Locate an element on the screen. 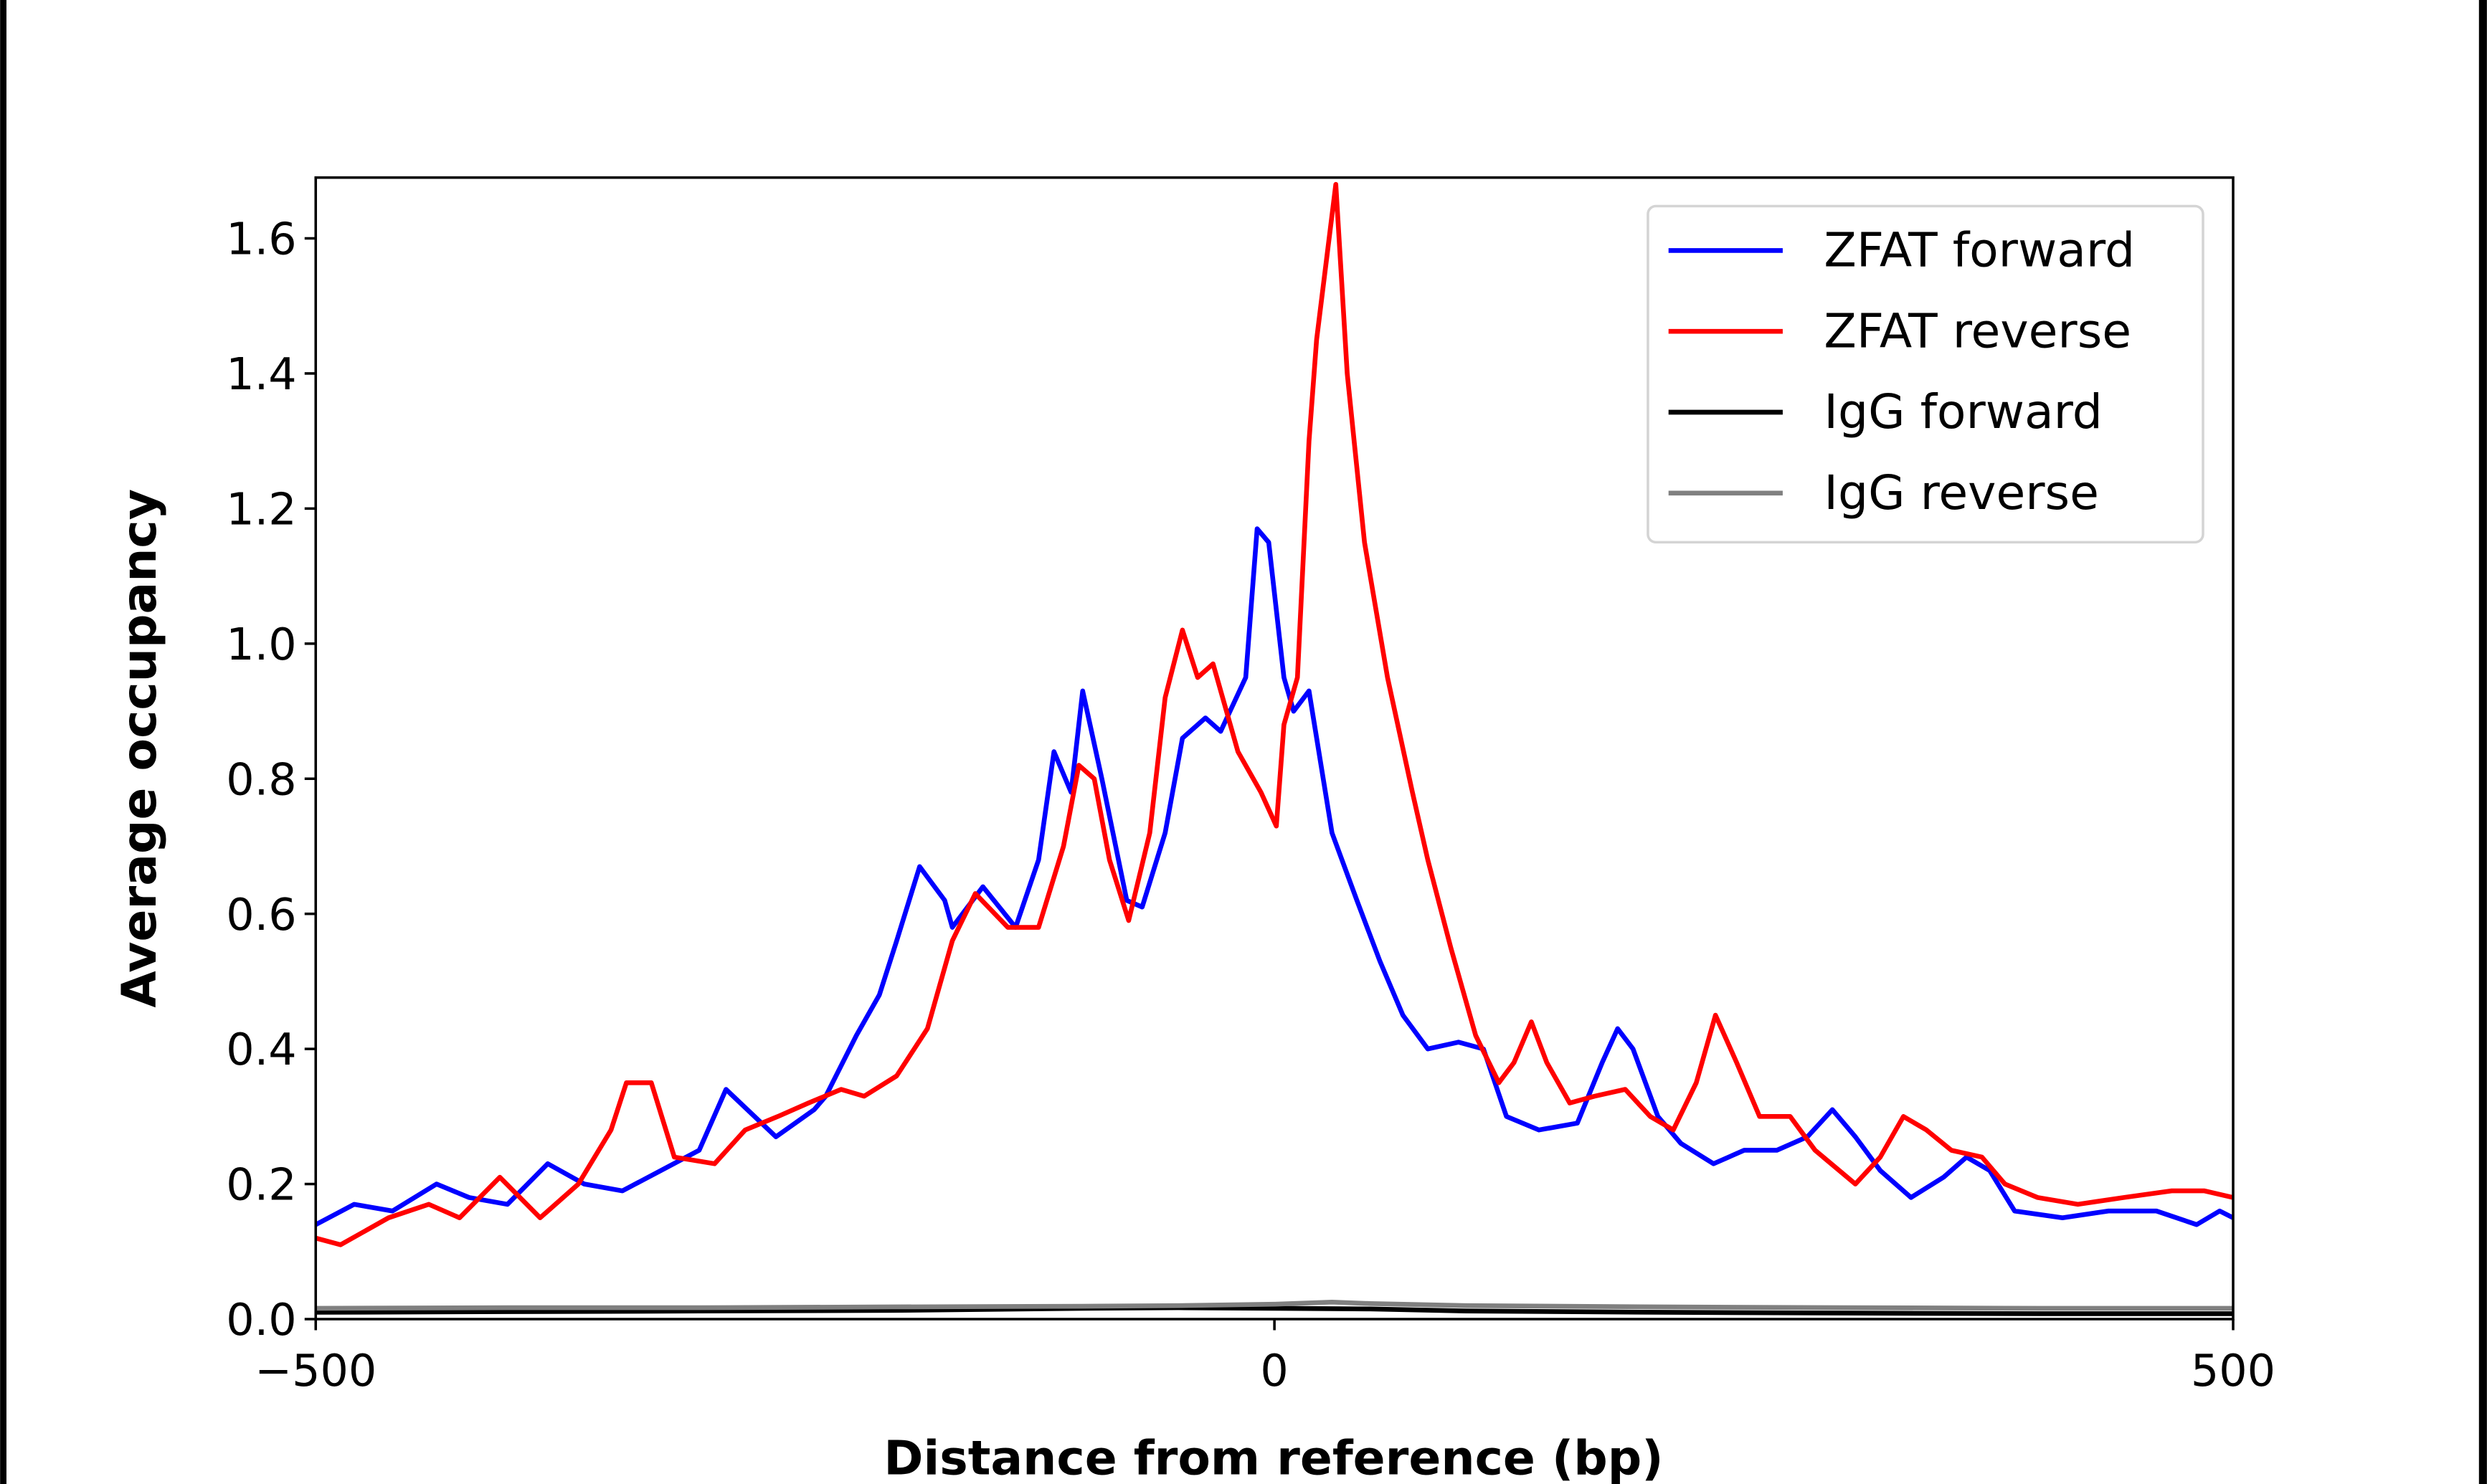  right-border is located at coordinates (2483, 742).